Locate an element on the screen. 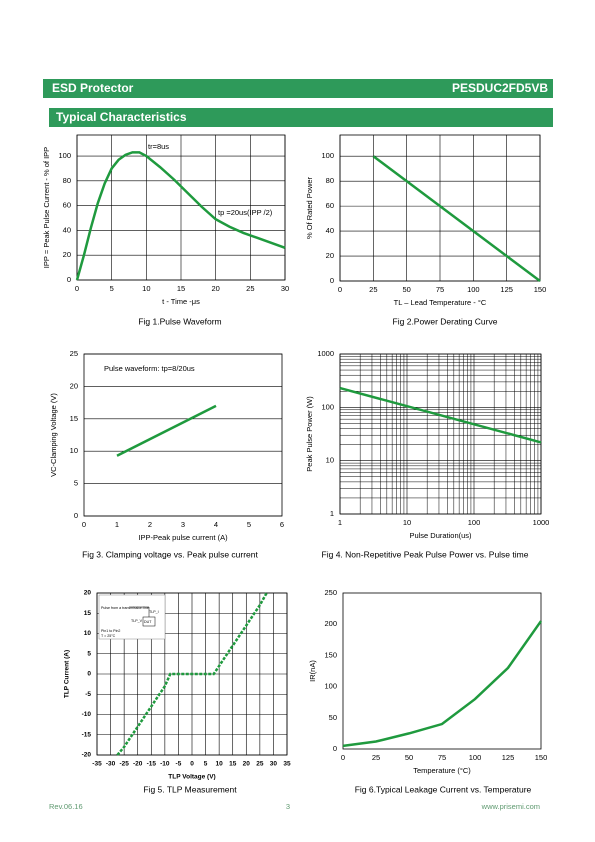  x-tick-label: 2 is located at coordinates (150, 524).